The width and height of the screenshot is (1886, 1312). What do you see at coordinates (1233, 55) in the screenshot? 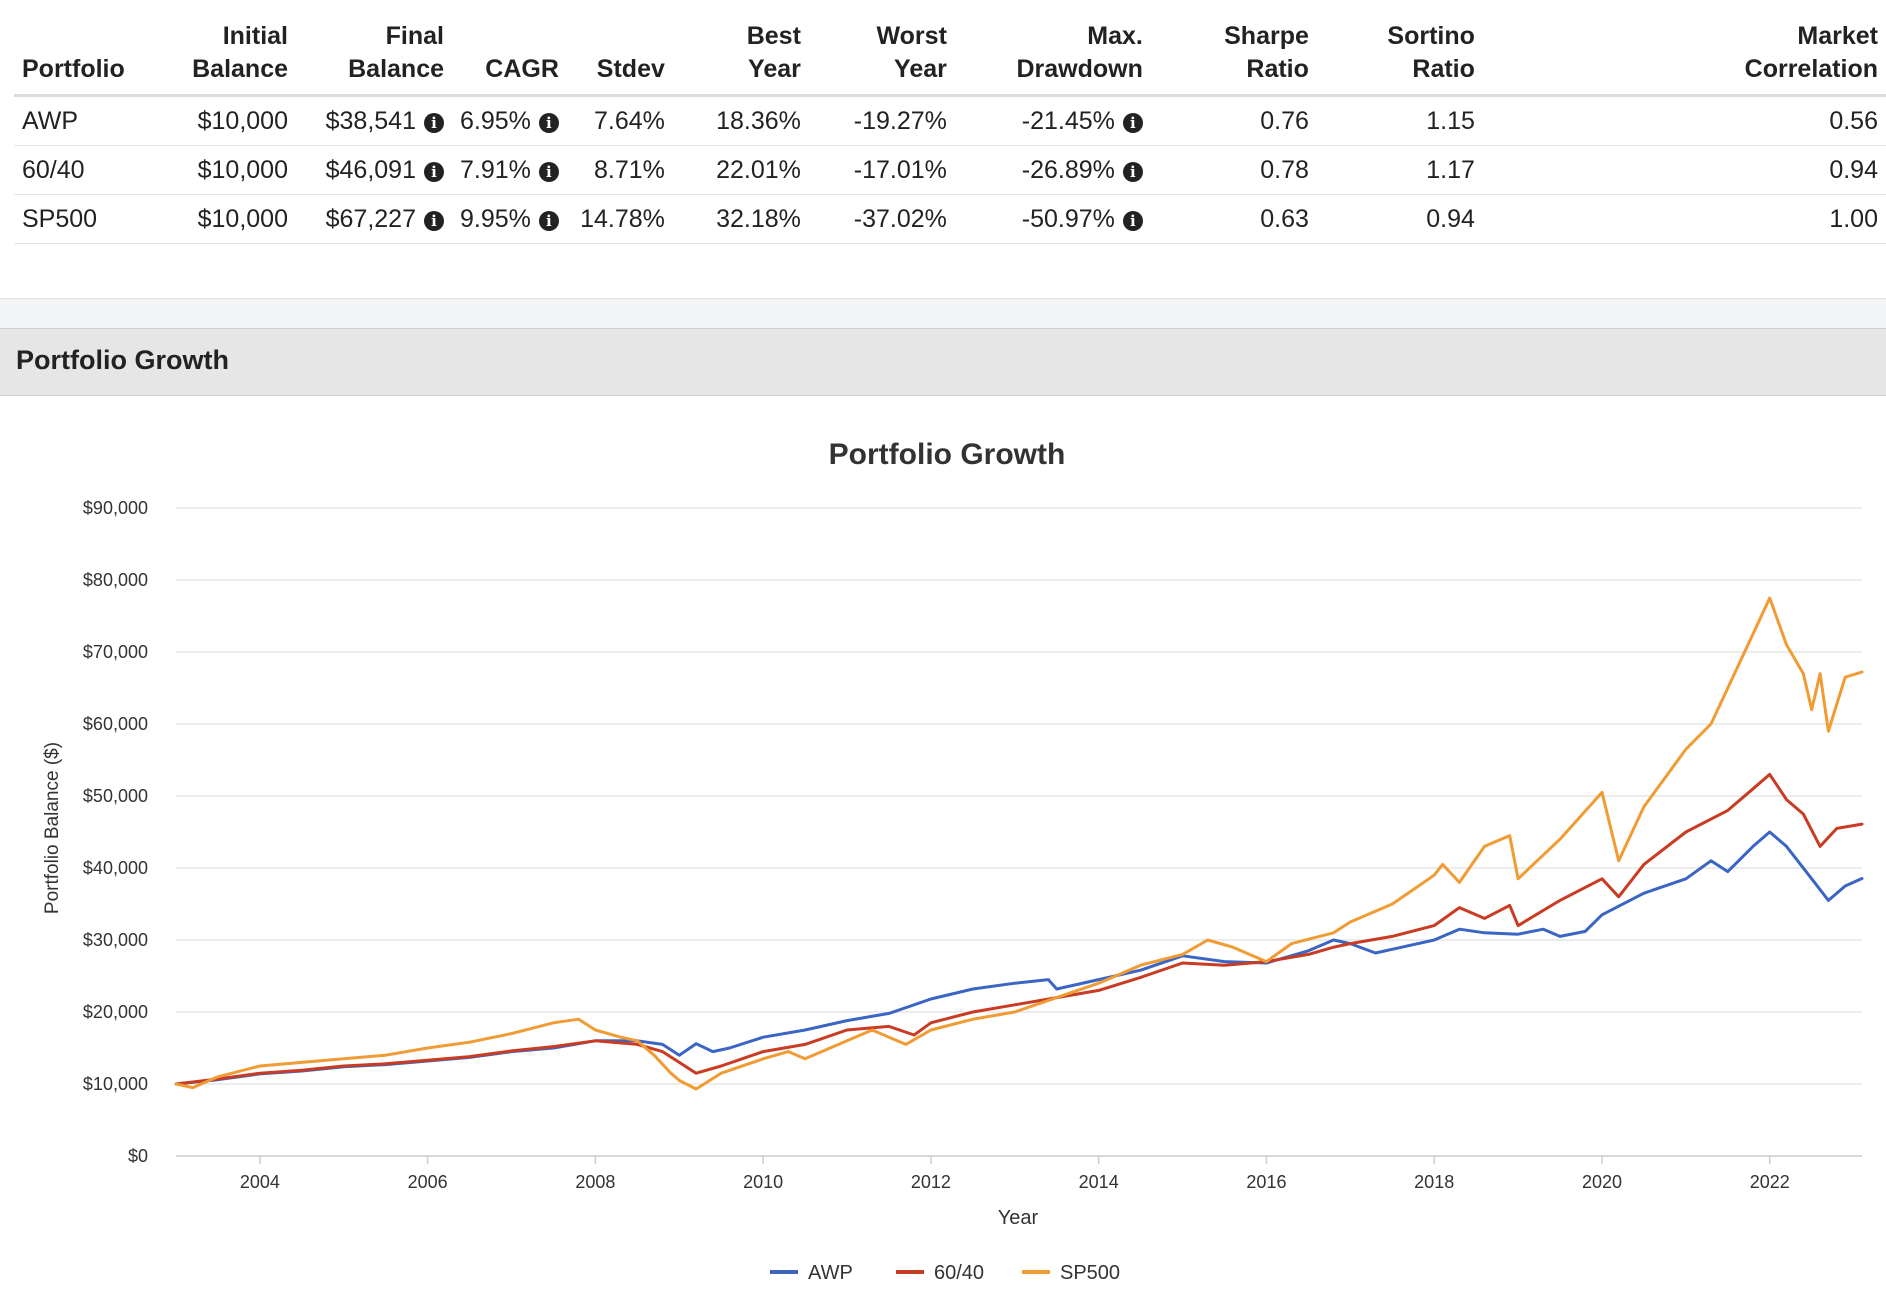
I see `col-header-sharpe-ratio: Sharpe Ratio` at bounding box center [1233, 55].